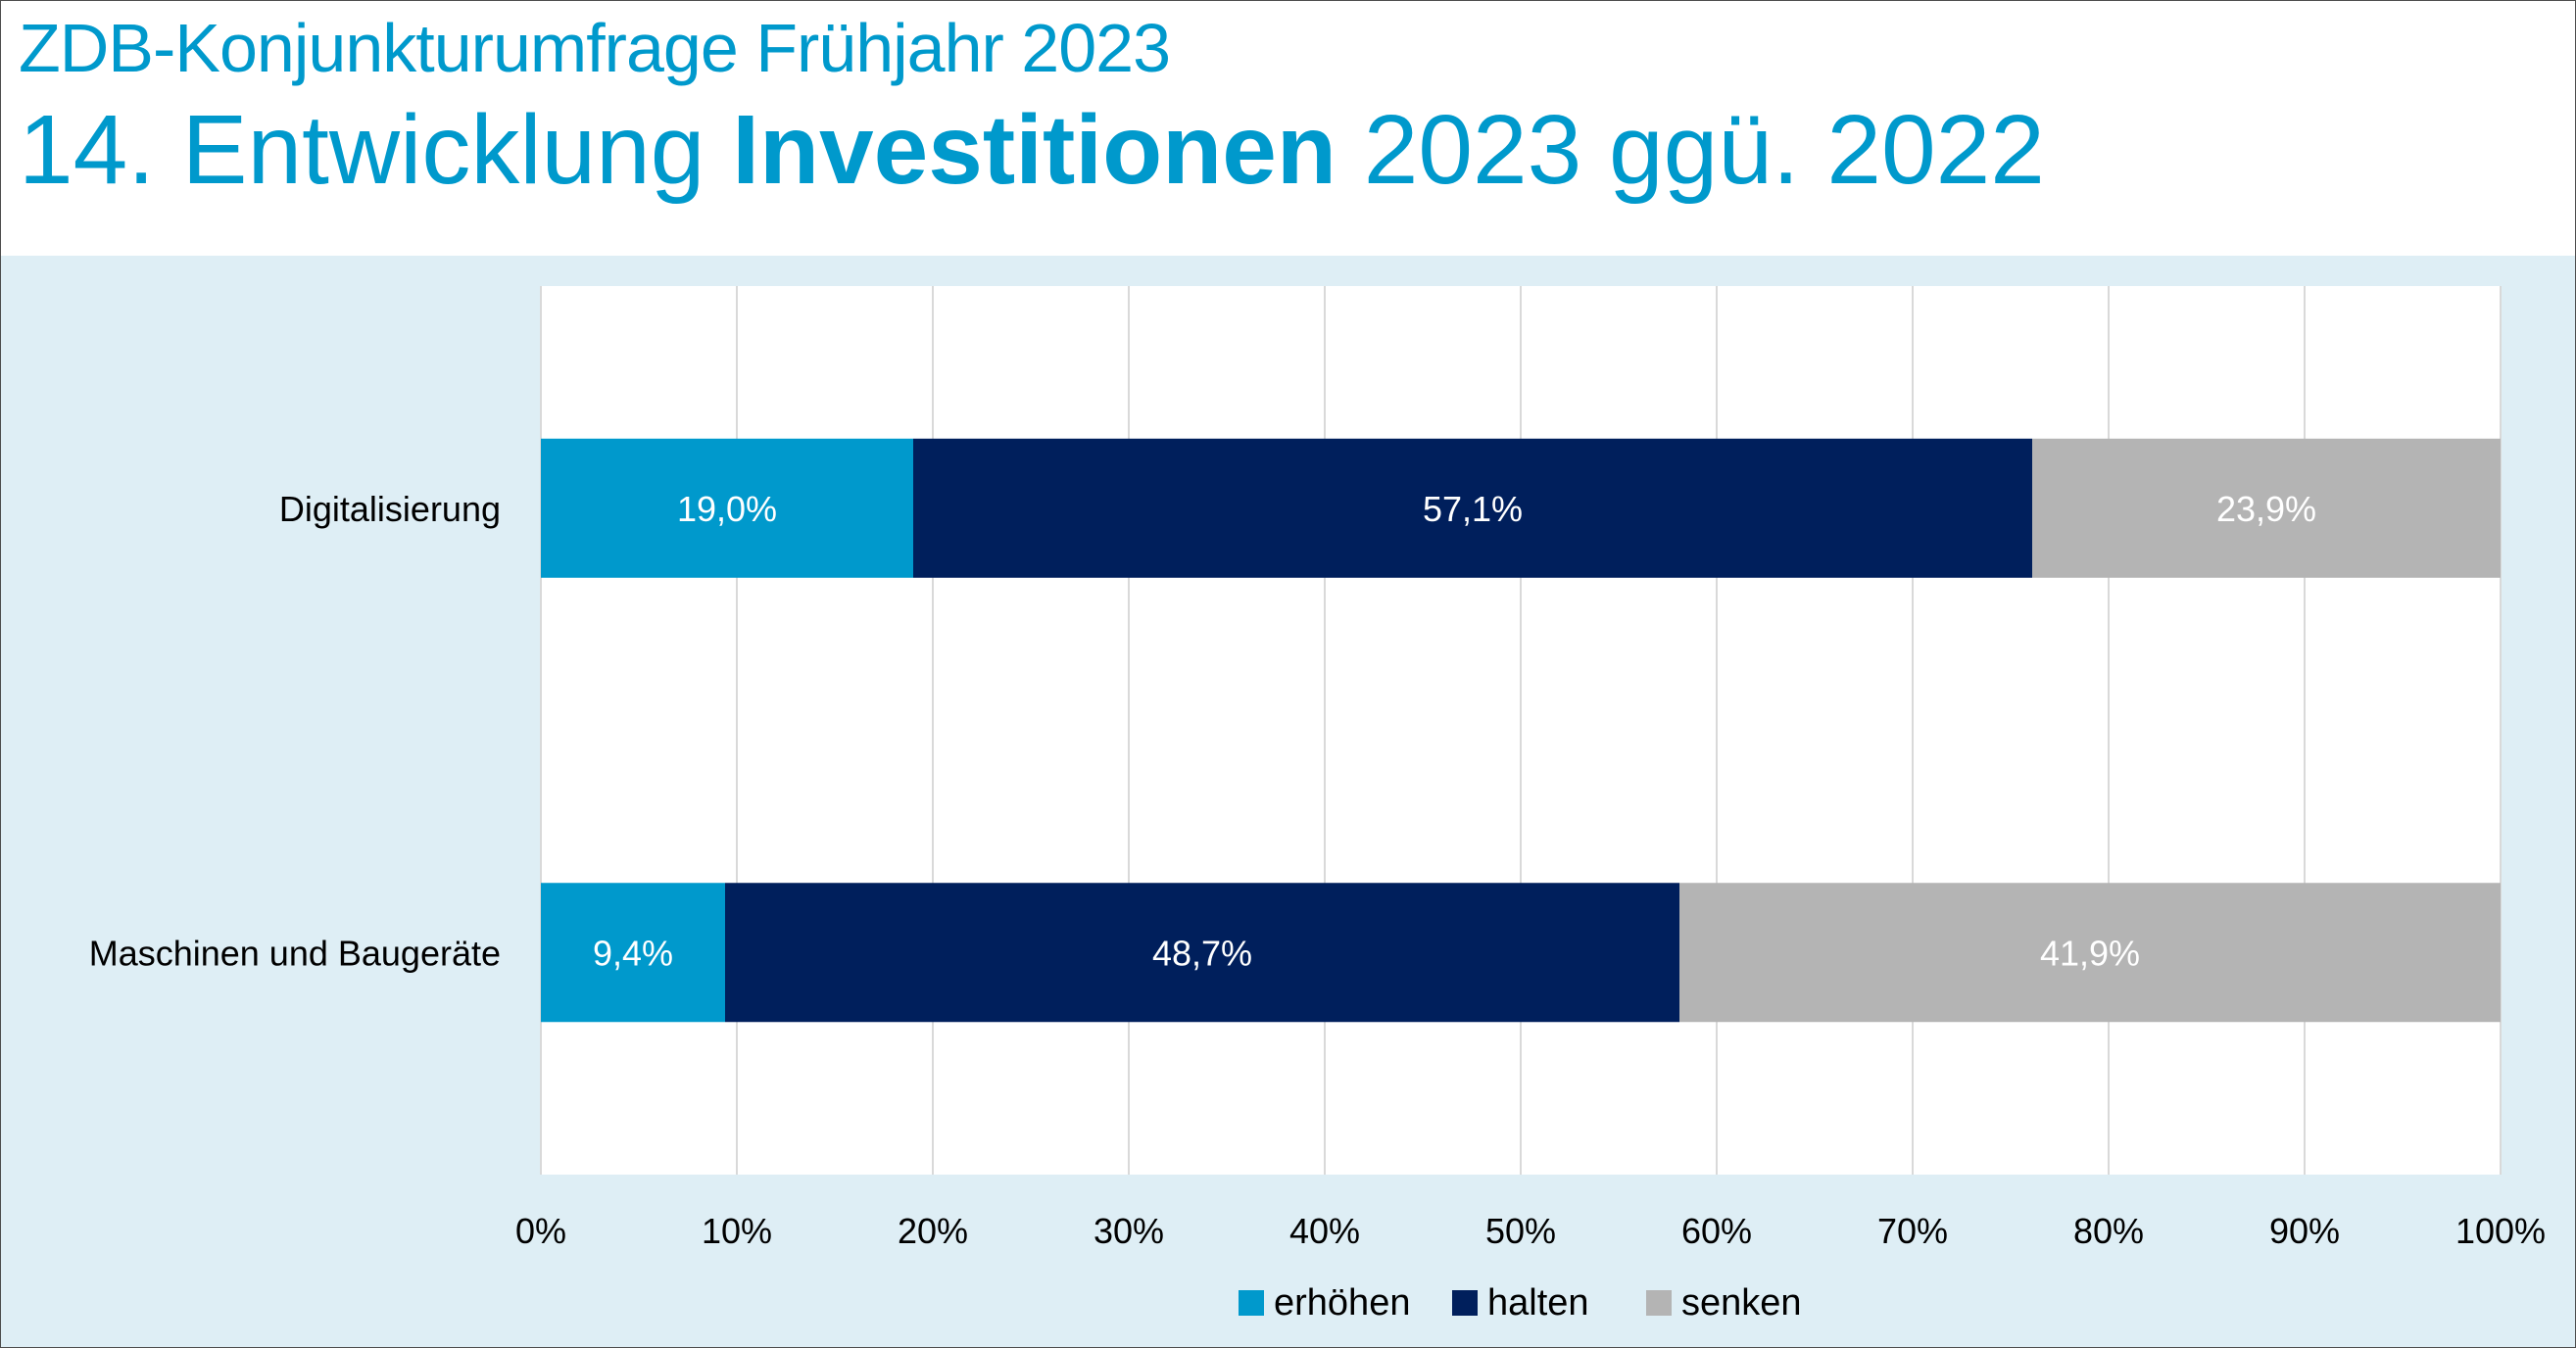 This screenshot has height=1348, width=2576. Describe the element at coordinates (1324, 1231) in the screenshot. I see `x-tick-label: 40%` at that location.